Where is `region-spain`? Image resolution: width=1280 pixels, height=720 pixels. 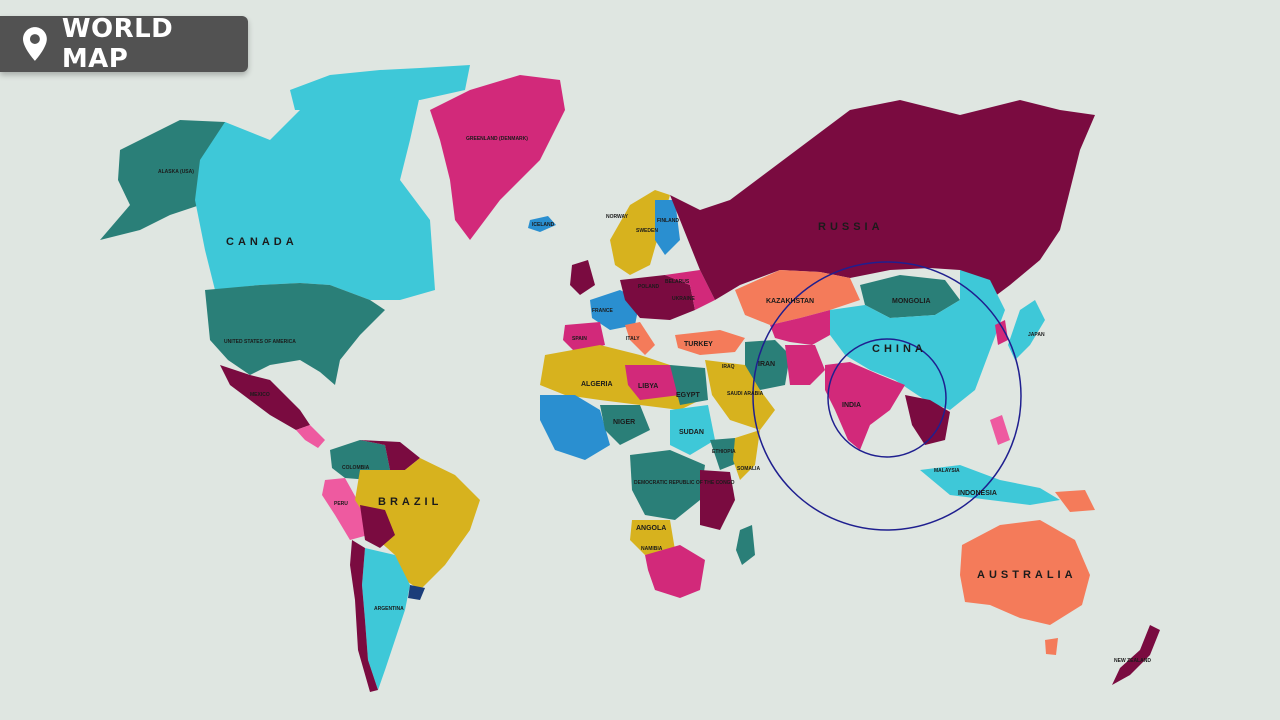
region-spain is located at coordinates (584, 337).